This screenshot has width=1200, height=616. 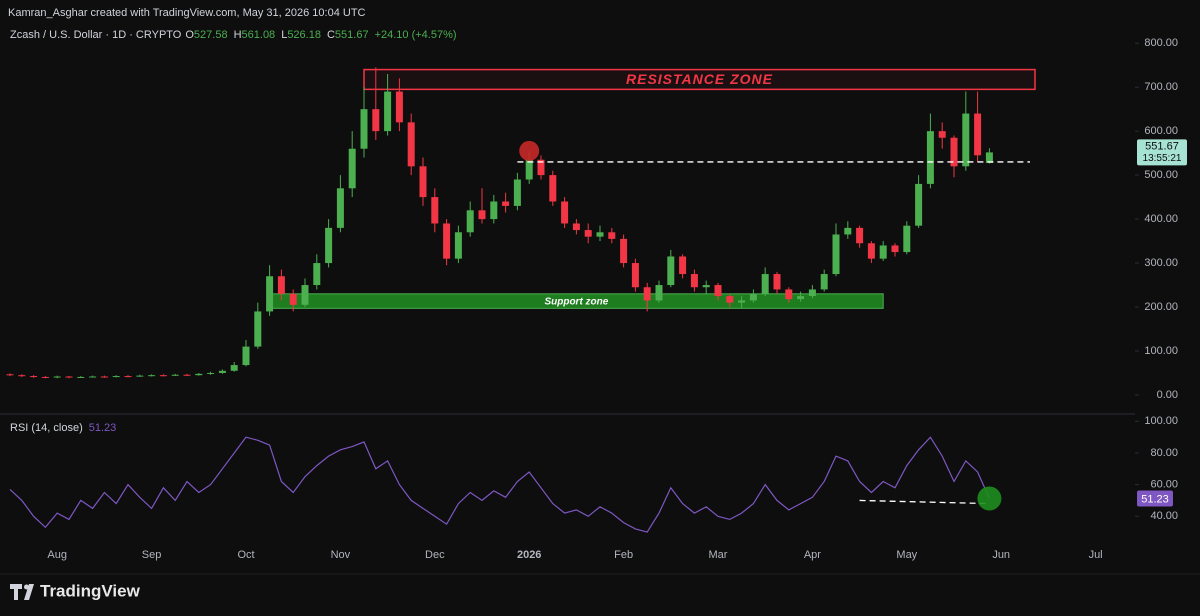 I want to click on footer-brand: TradingView, so click(x=90, y=590).